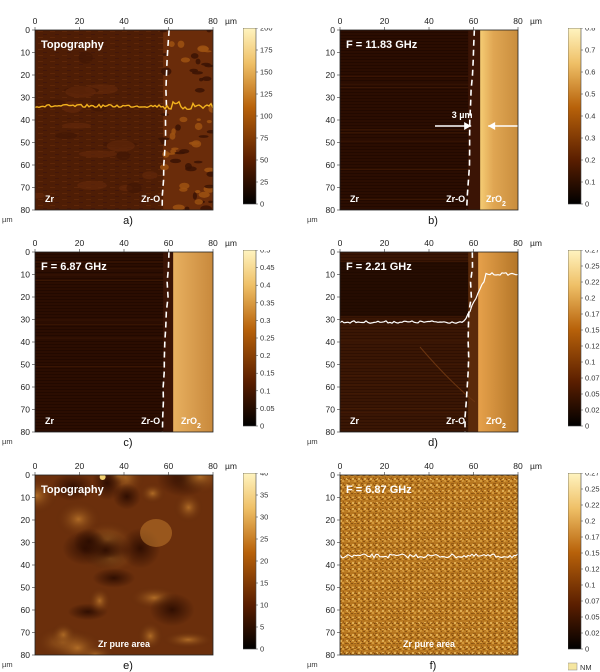 Image resolution: width=600 pixels, height=672 pixels. Describe the element at coordinates (429, 297) in the screenshot. I see `phase-profile-line` at that location.